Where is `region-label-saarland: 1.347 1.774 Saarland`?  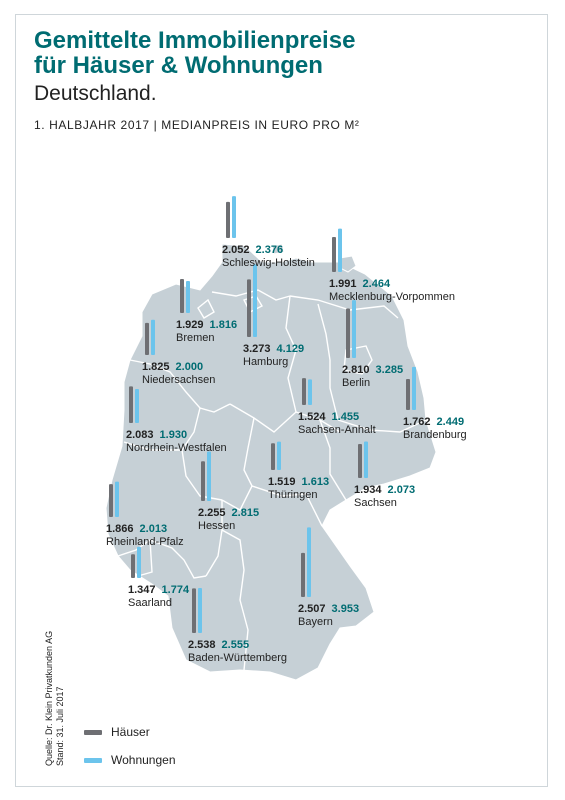
region-label-saarland: 1.347 1.774 Saarland is located at coordinates (158, 597).